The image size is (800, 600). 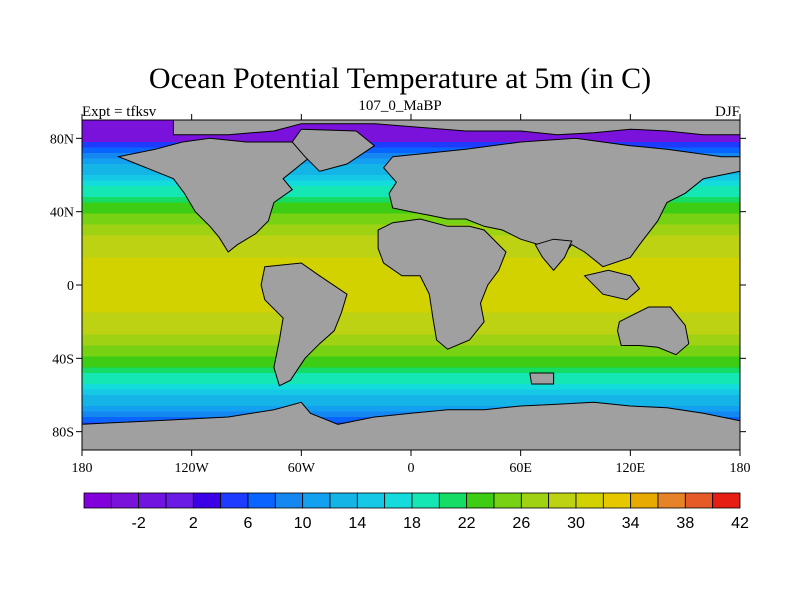 What do you see at coordinates (63, 433) in the screenshot?
I see `y-tick-label: 80S` at bounding box center [63, 433].